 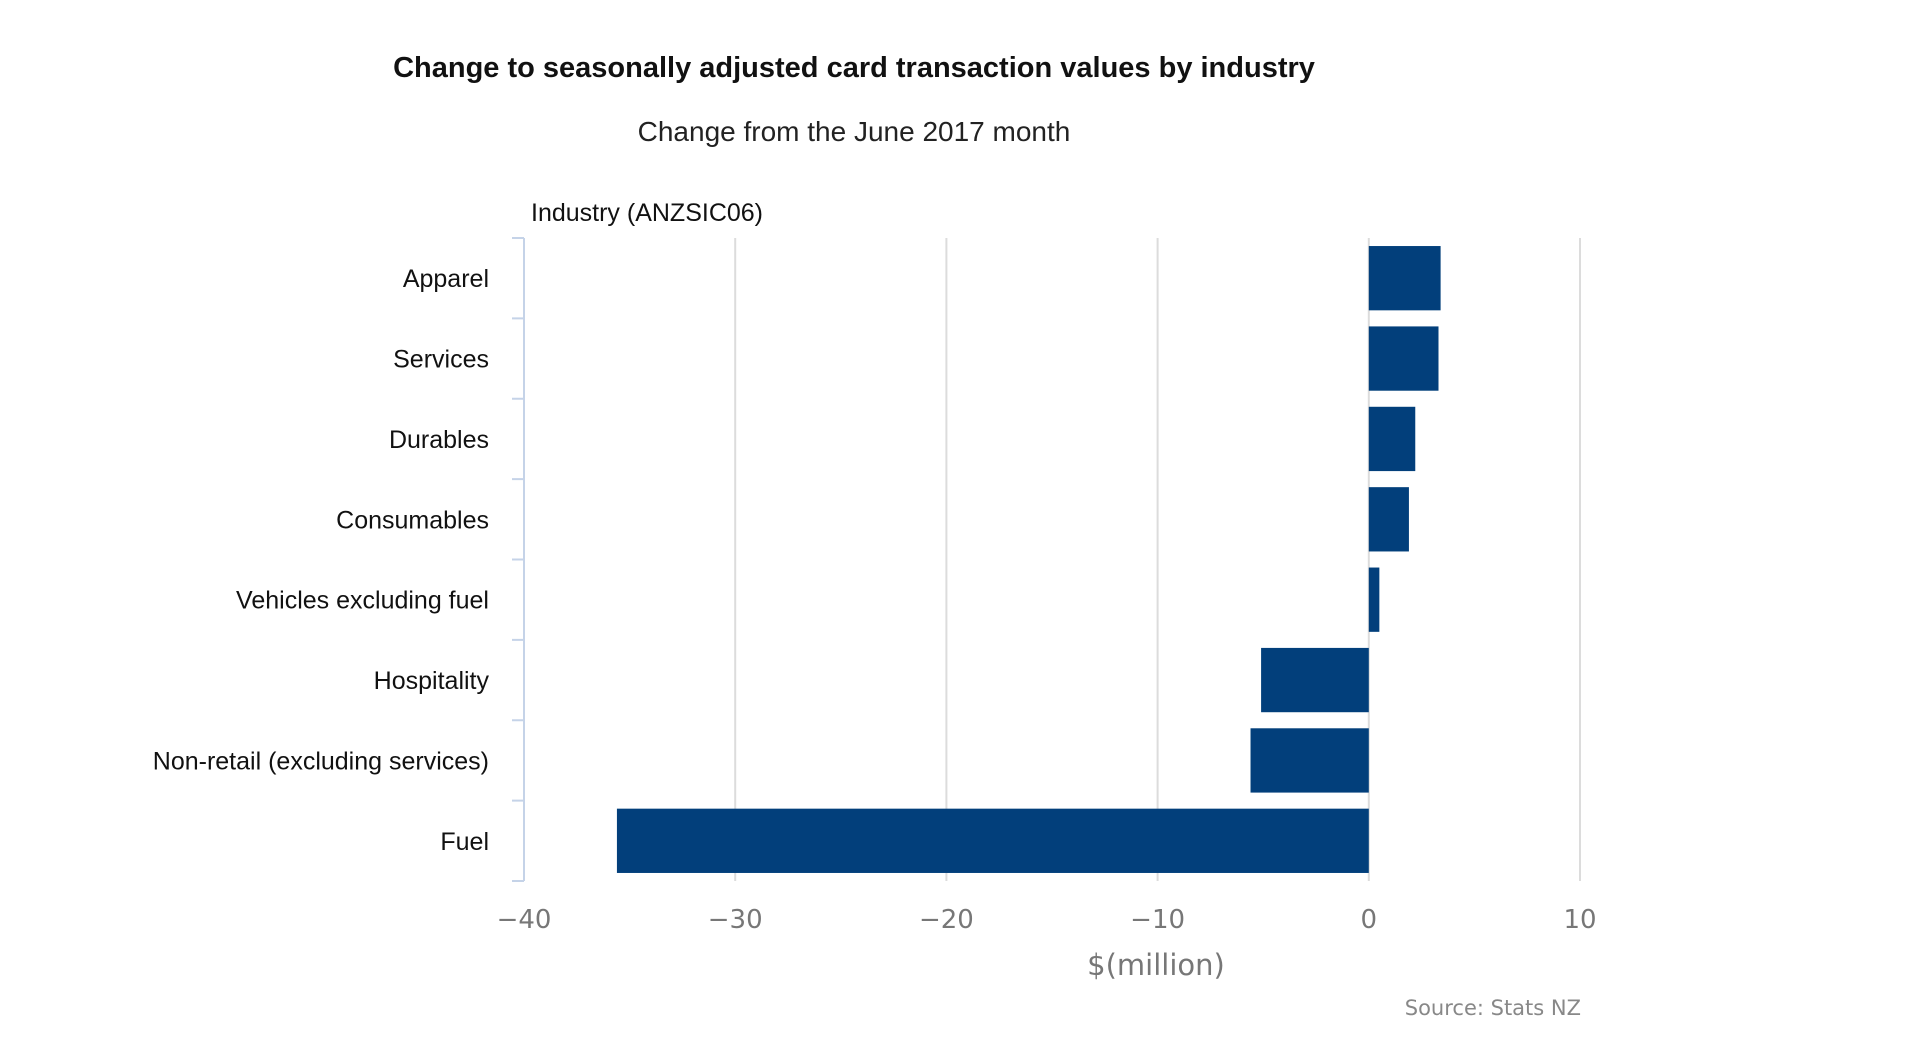 I want to click on category-label: Non-retail (excluding services), so click(x=321, y=761).